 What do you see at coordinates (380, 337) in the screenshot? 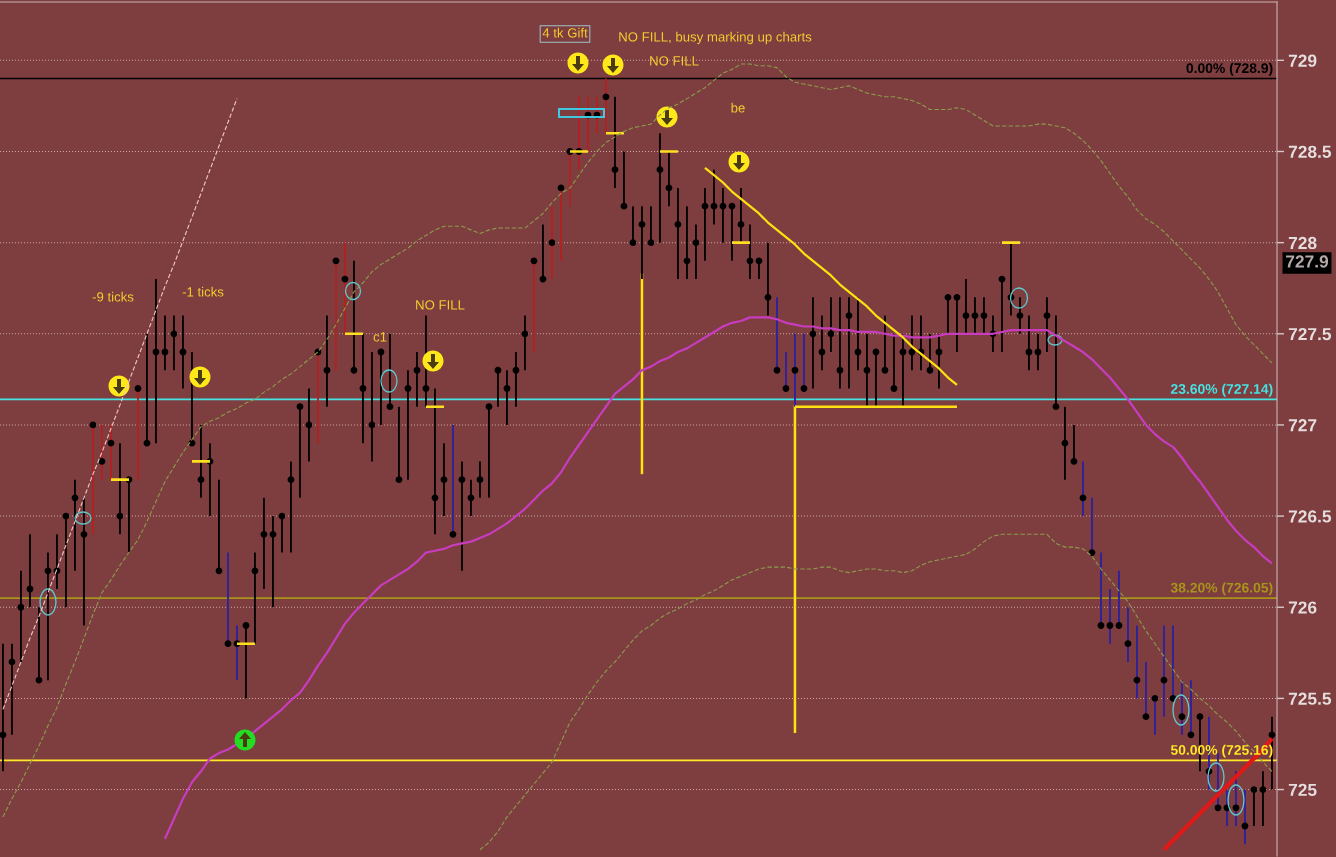
I see `annotation: c1` at bounding box center [380, 337].